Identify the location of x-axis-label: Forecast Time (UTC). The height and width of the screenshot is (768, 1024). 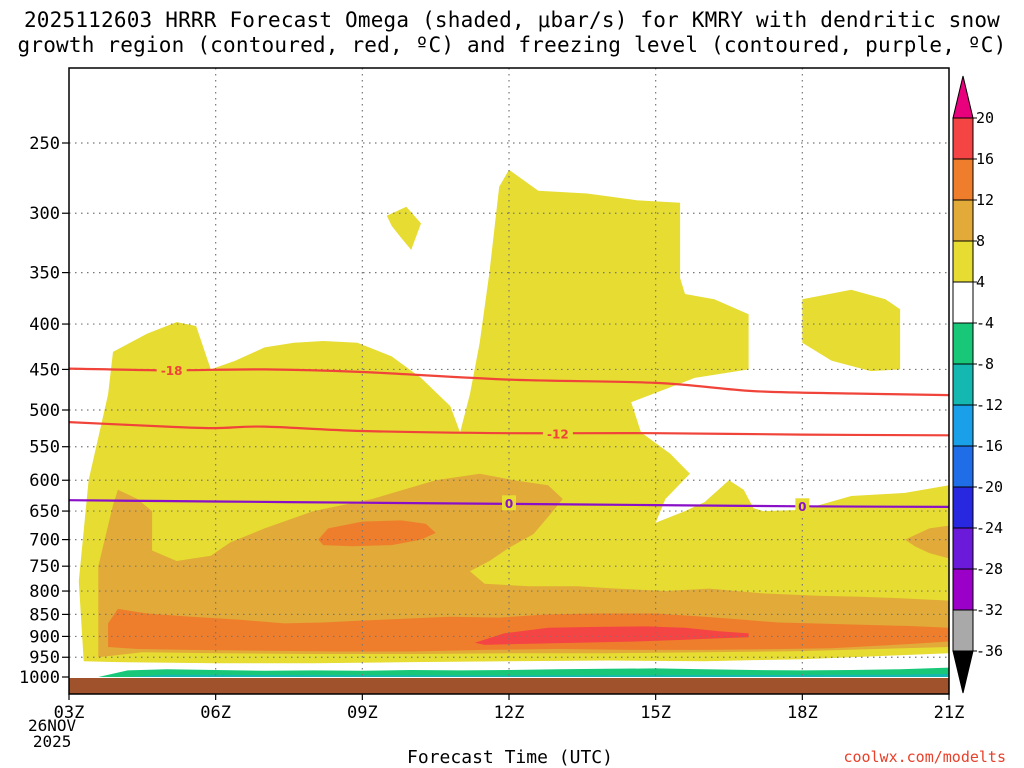
(510, 757).